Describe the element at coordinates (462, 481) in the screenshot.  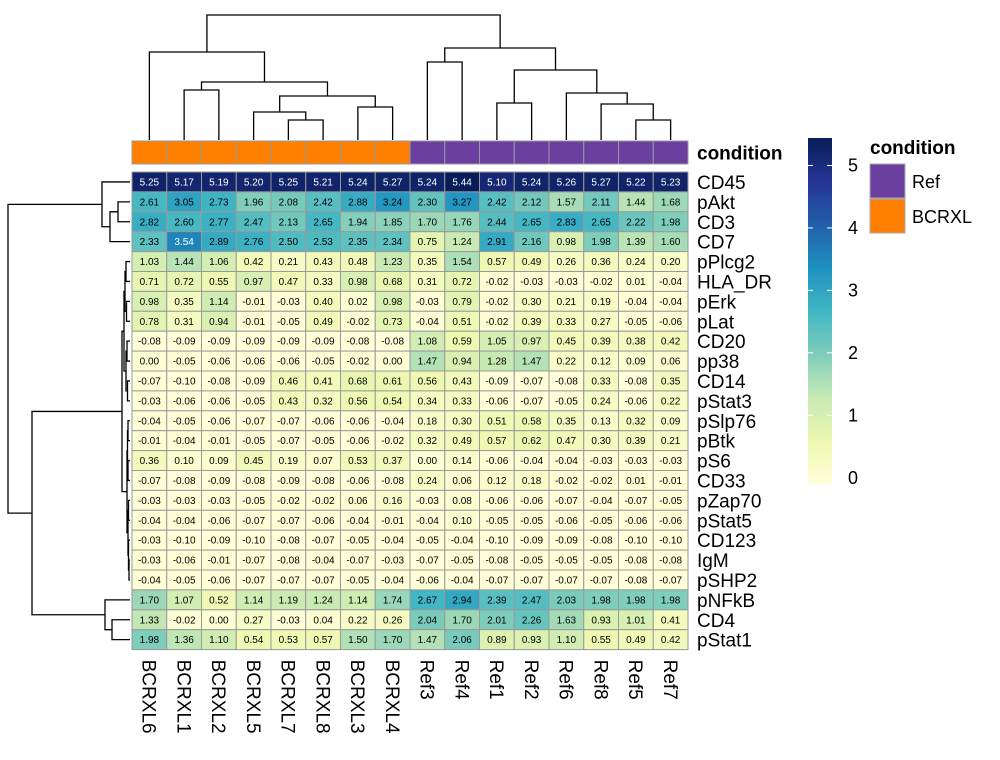
I see `cell-value-label: 0.06` at that location.